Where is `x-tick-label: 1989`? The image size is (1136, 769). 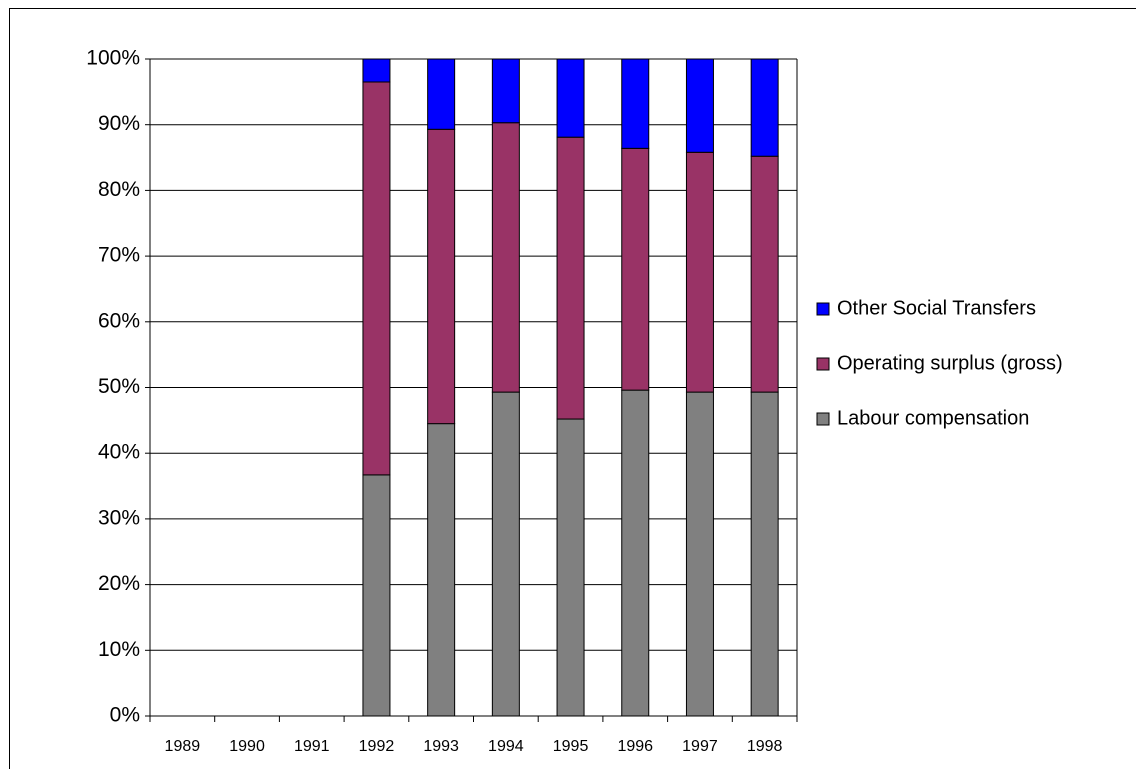 x-tick-label: 1989 is located at coordinates (183, 746).